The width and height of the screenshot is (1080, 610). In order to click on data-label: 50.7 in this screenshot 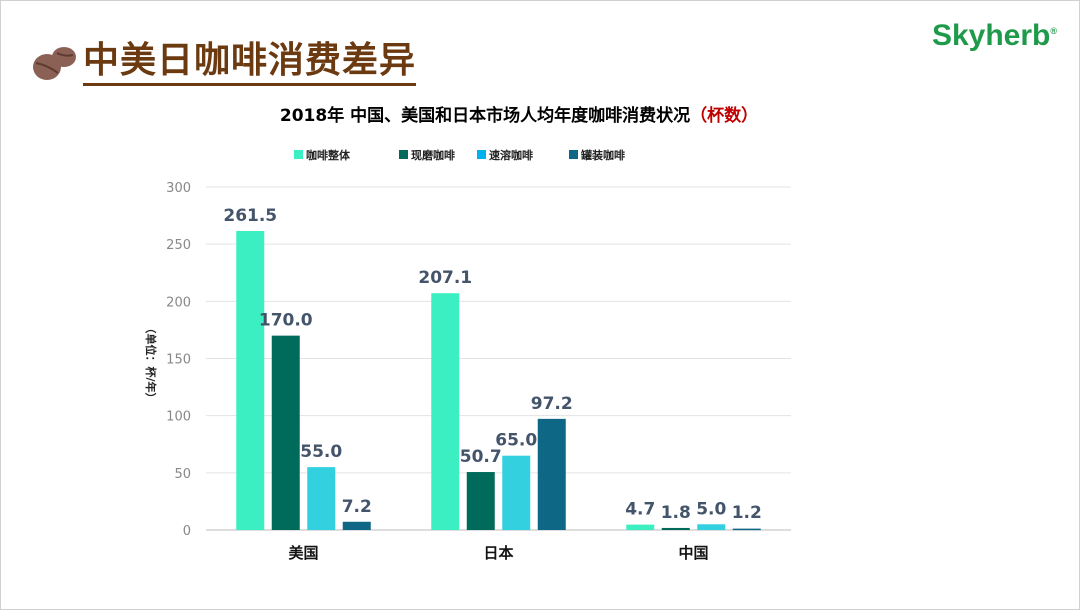, I will do `click(481, 457)`.